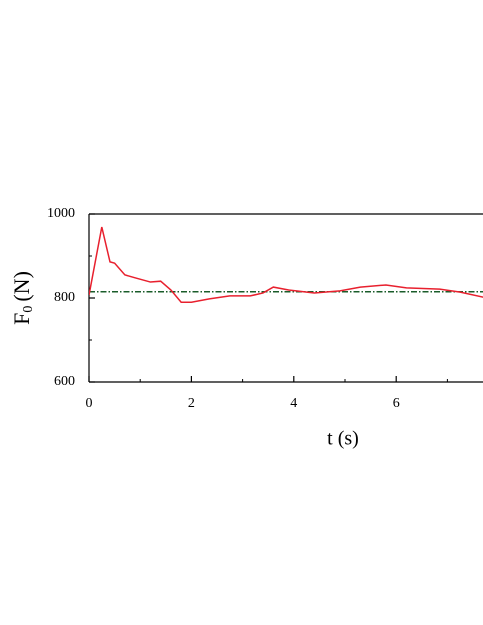 The image size is (483, 625). What do you see at coordinates (343, 439) in the screenshot?
I see `x-axis-label: t (s)` at bounding box center [343, 439].